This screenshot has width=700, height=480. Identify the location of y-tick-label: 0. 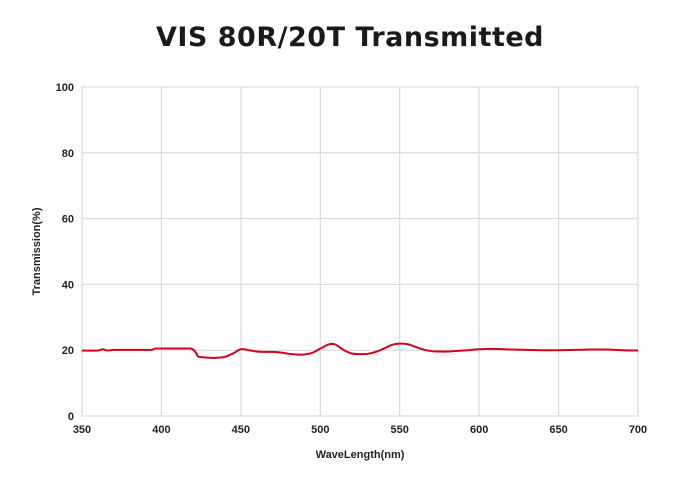
(71, 417).